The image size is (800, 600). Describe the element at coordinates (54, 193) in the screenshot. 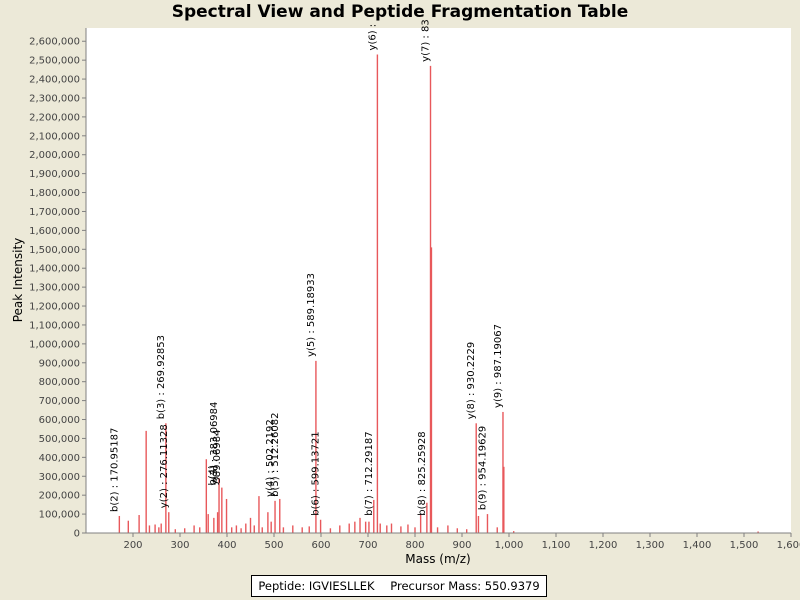

I see `y-tick-label: 1,800,000` at that location.